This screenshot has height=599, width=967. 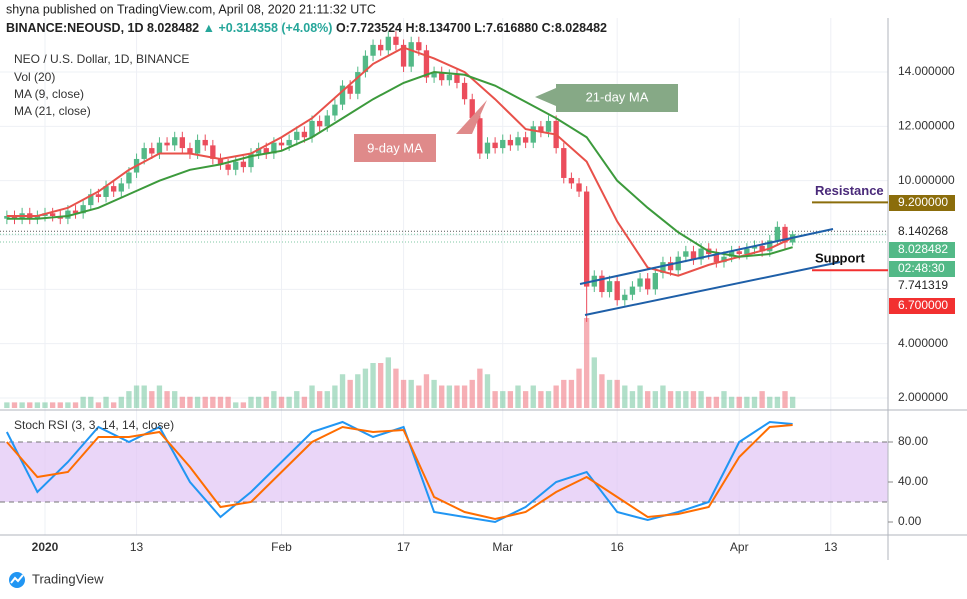 I want to click on y-tick-label: 14.000000, so click(x=926, y=71).